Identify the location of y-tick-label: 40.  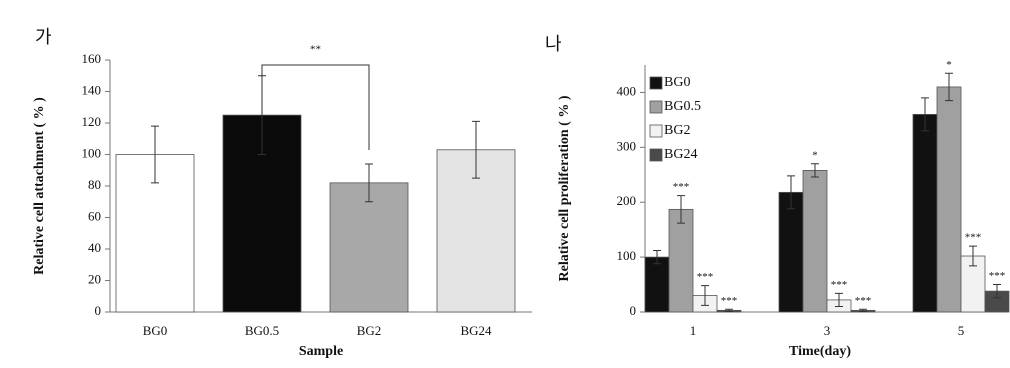
(94, 247).